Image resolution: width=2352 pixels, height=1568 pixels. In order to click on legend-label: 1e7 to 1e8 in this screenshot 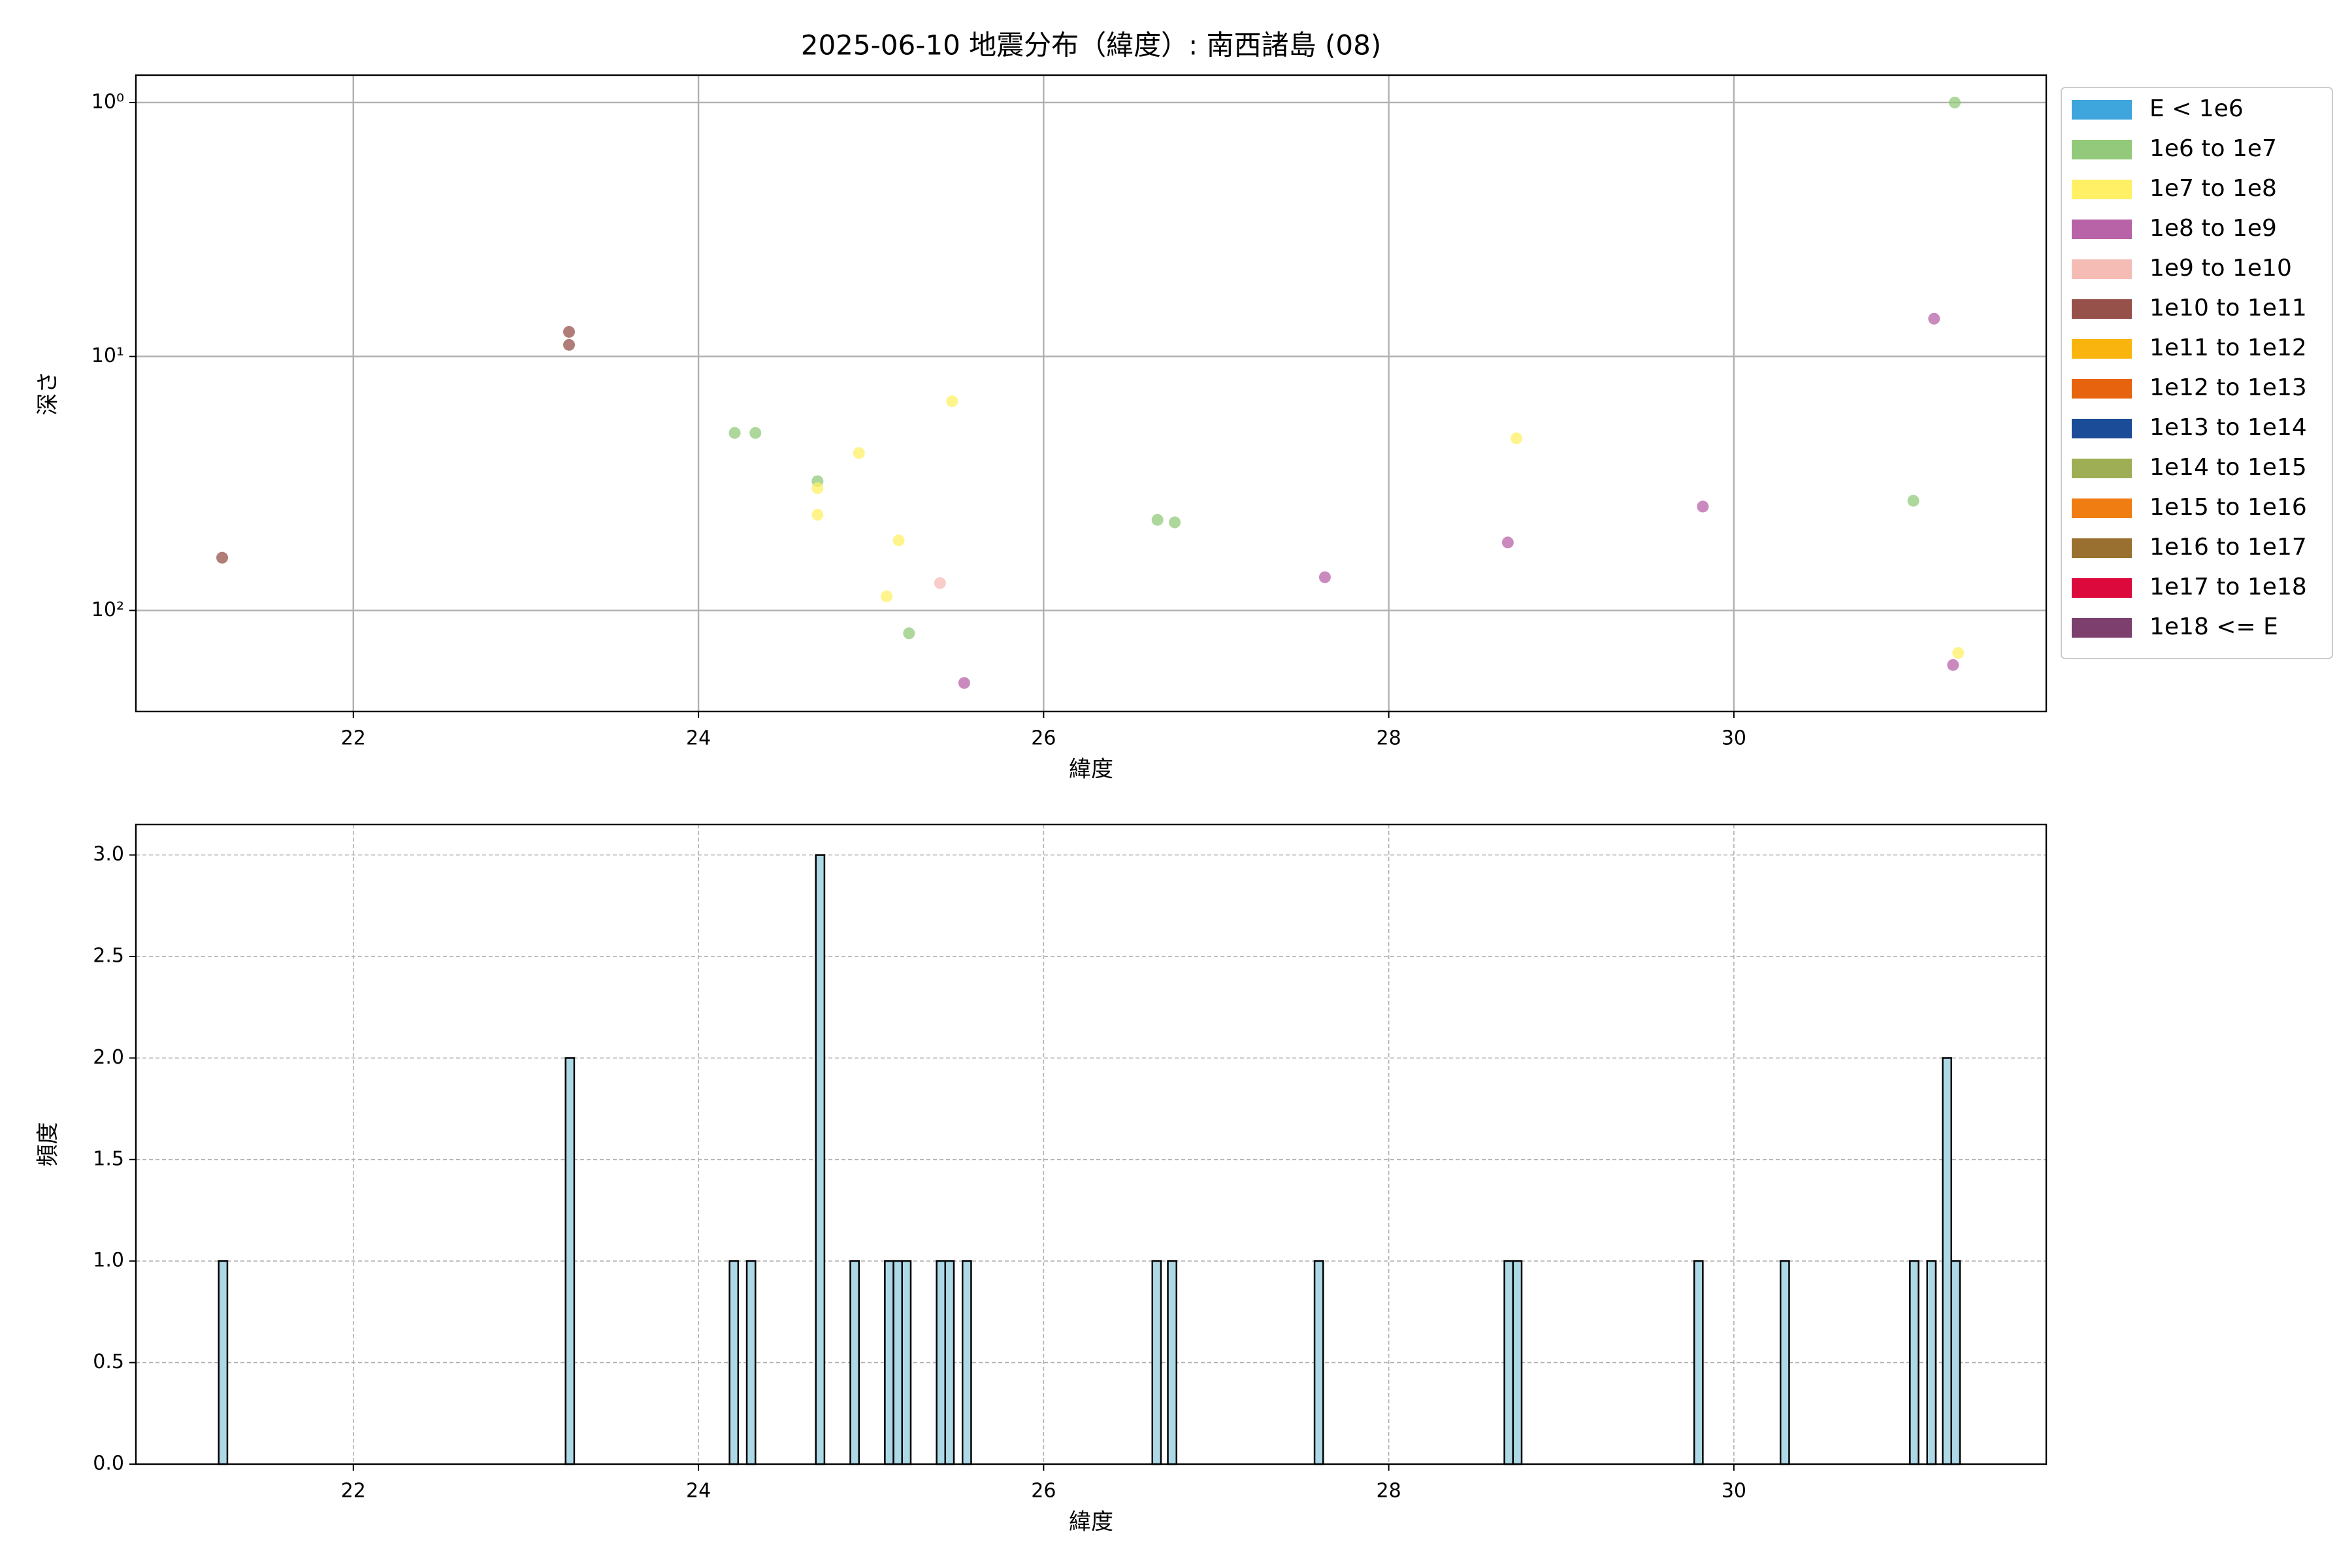, I will do `click(2213, 188)`.